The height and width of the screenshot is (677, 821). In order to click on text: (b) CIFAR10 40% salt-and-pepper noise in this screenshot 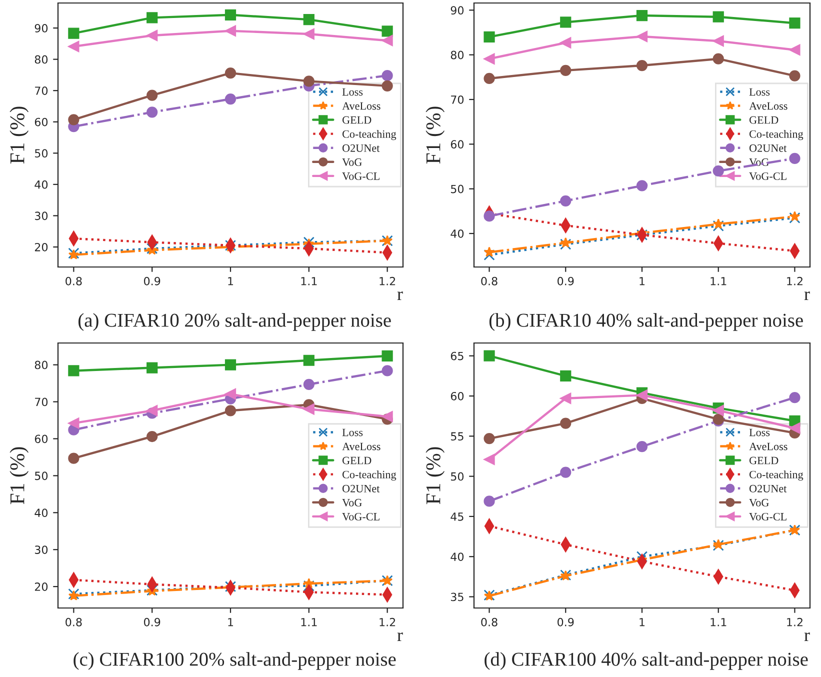, I will do `click(646, 322)`.